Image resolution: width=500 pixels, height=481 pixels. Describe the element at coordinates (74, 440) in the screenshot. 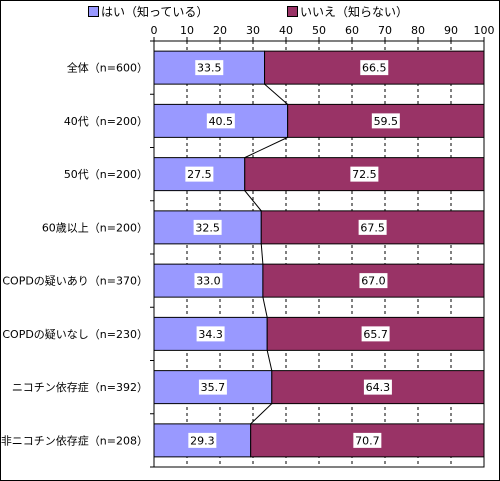

I see `category-label: 非ニコチン依存症（n=208）` at that location.